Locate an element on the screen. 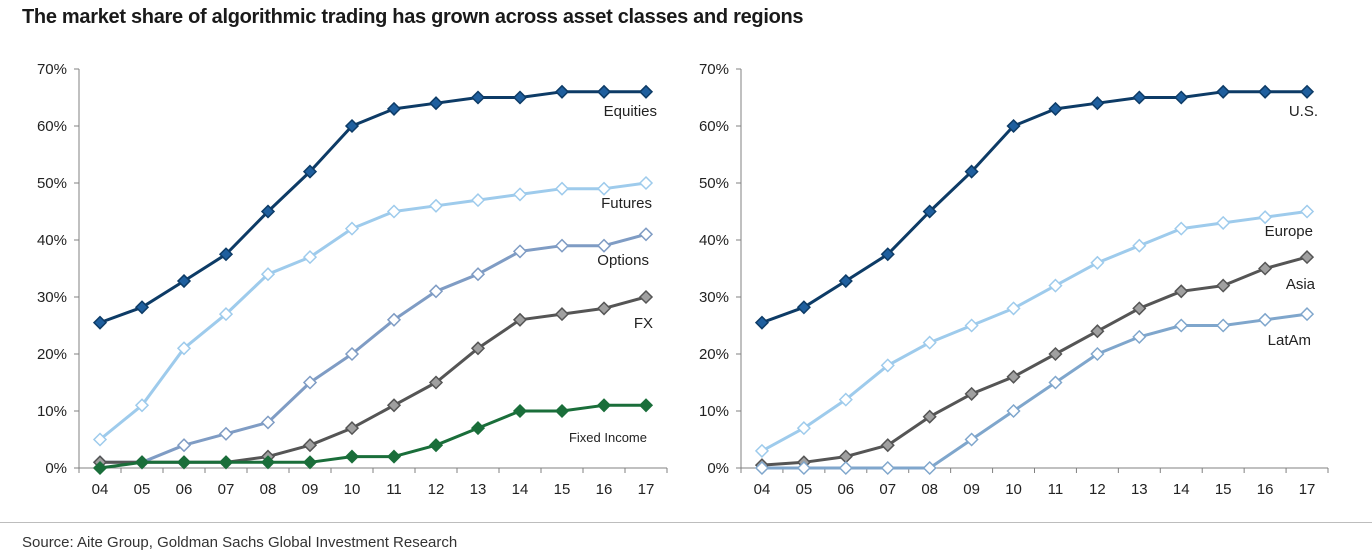 The image size is (1372, 558). left-y-tick-label: 20% is located at coordinates (52, 354).